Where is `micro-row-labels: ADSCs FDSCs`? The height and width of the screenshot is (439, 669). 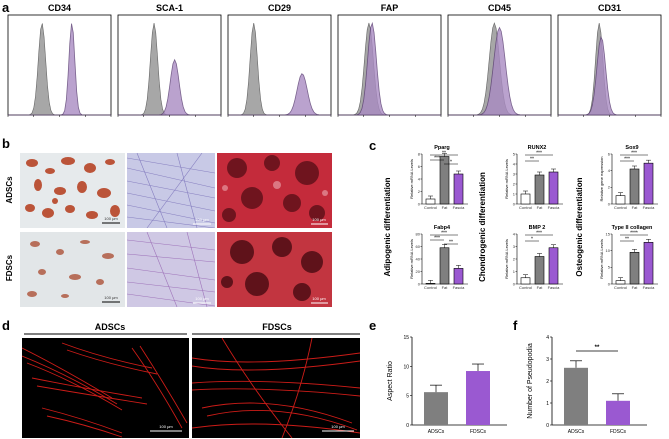 micro-row-labels: ADSCs FDSCs is located at coordinates (9, 228).